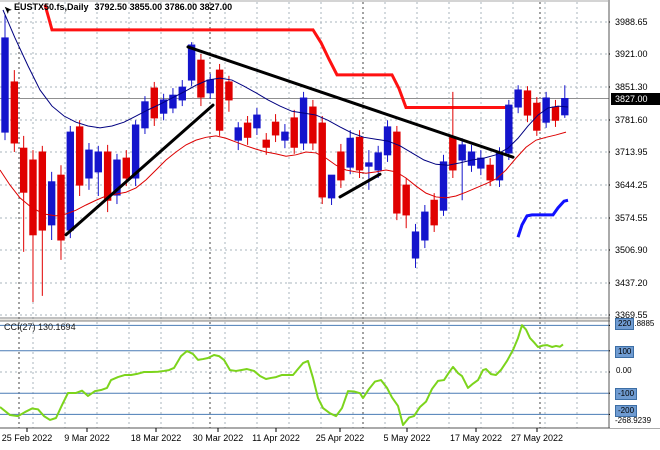 The height and width of the screenshot is (450, 660). I want to click on window-separator, so click(330, 320).